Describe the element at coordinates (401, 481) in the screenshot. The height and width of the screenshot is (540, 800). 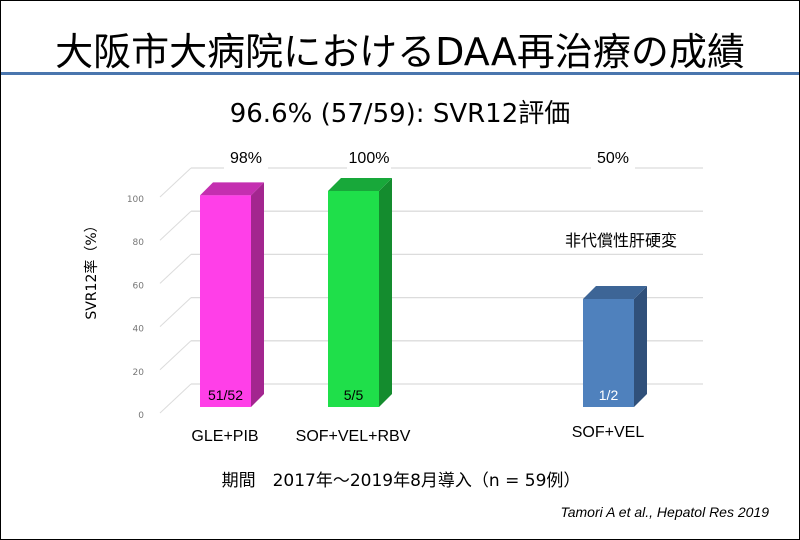
I see `study-period: 期間 2017年～2019年8月導入（n = 59例）` at that location.